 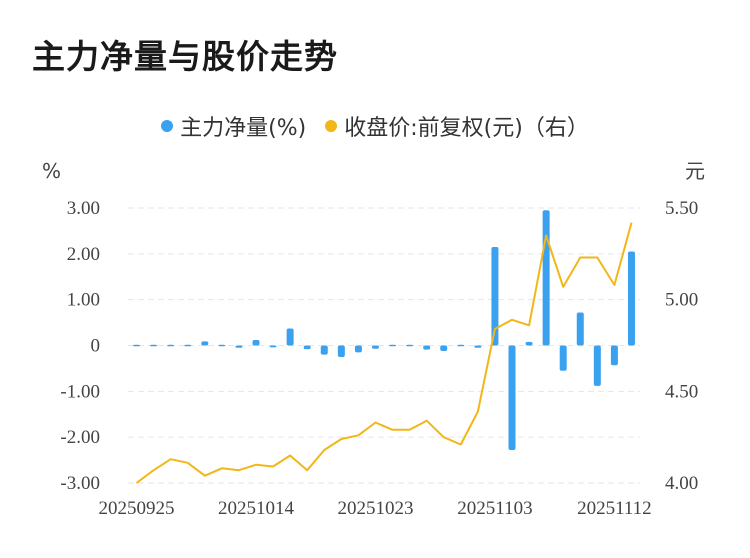 I want to click on right-tick-label: 4.00, so click(x=681, y=483).